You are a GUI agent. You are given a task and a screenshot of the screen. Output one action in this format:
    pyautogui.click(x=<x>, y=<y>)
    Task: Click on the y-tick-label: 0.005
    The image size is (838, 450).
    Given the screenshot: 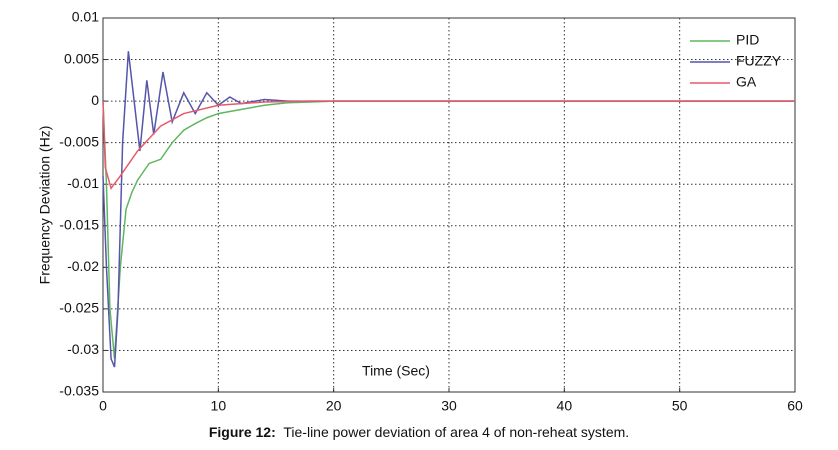 What is the action you would take?
    pyautogui.click(x=81, y=58)
    